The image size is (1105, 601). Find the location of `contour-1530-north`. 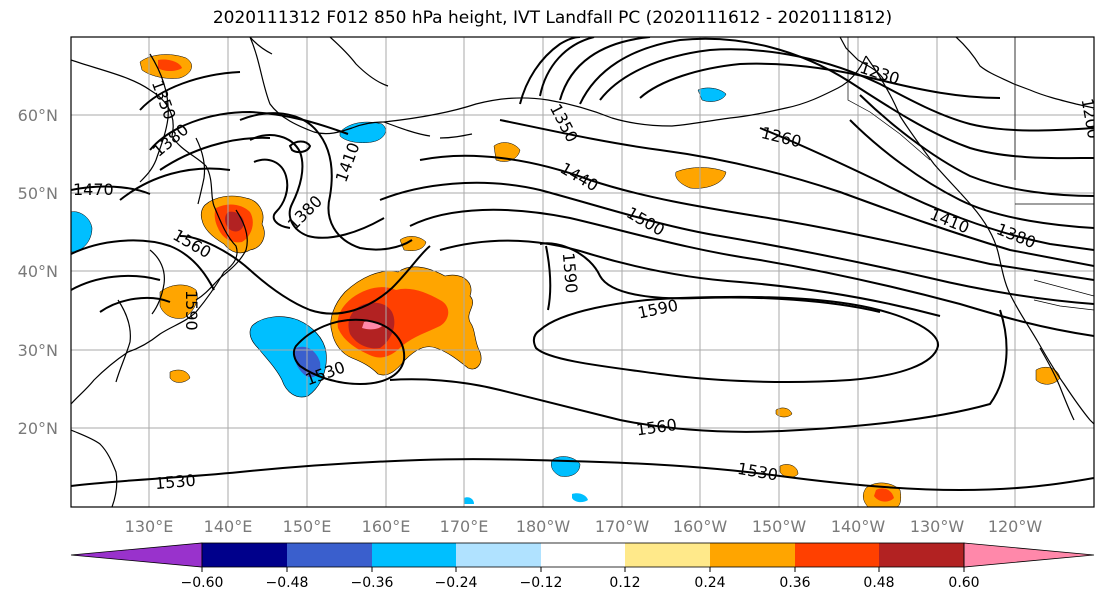

contour-1530-north is located at coordinates (690, 278).